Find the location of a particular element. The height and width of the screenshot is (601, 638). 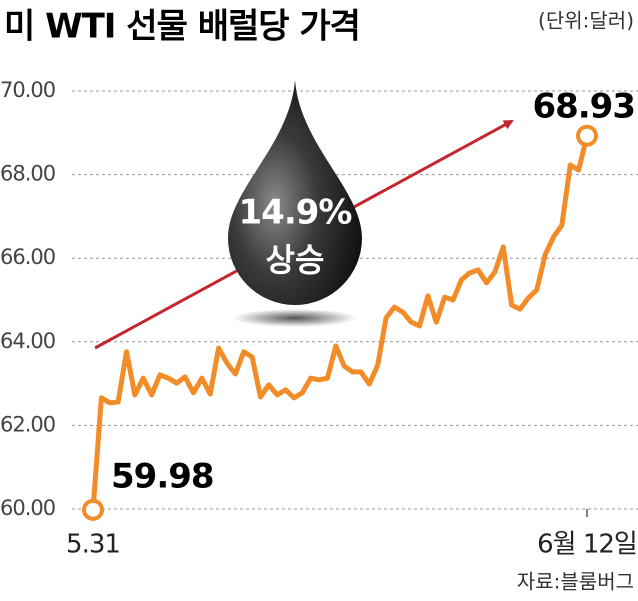

y-tick-label: 60.00 is located at coordinates (27, 508).